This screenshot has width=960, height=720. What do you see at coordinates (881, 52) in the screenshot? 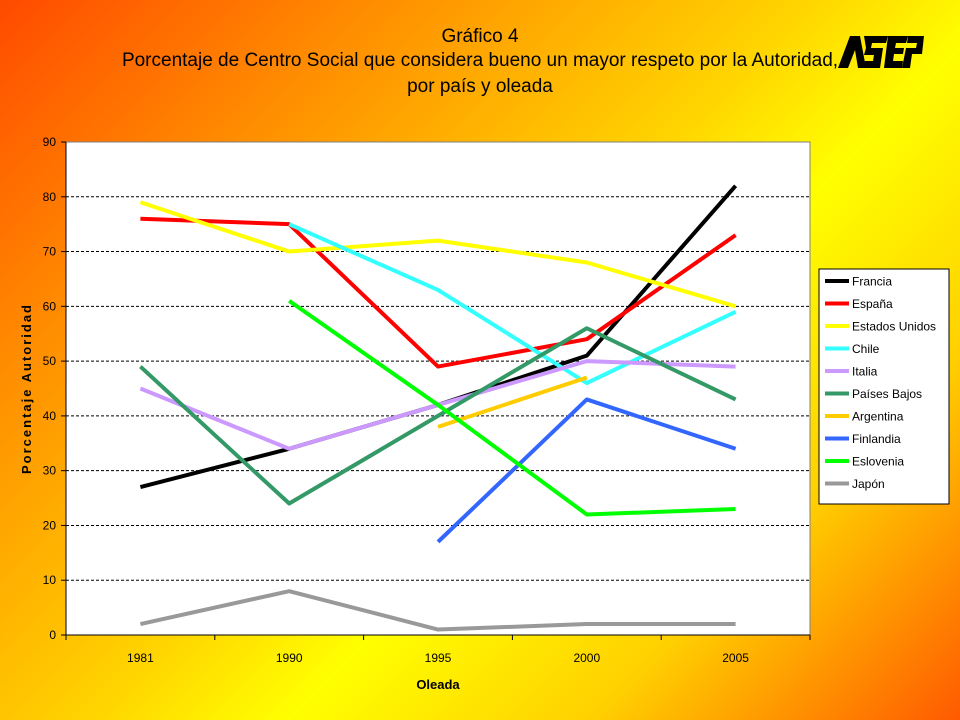
I see `asep-logo` at bounding box center [881, 52].